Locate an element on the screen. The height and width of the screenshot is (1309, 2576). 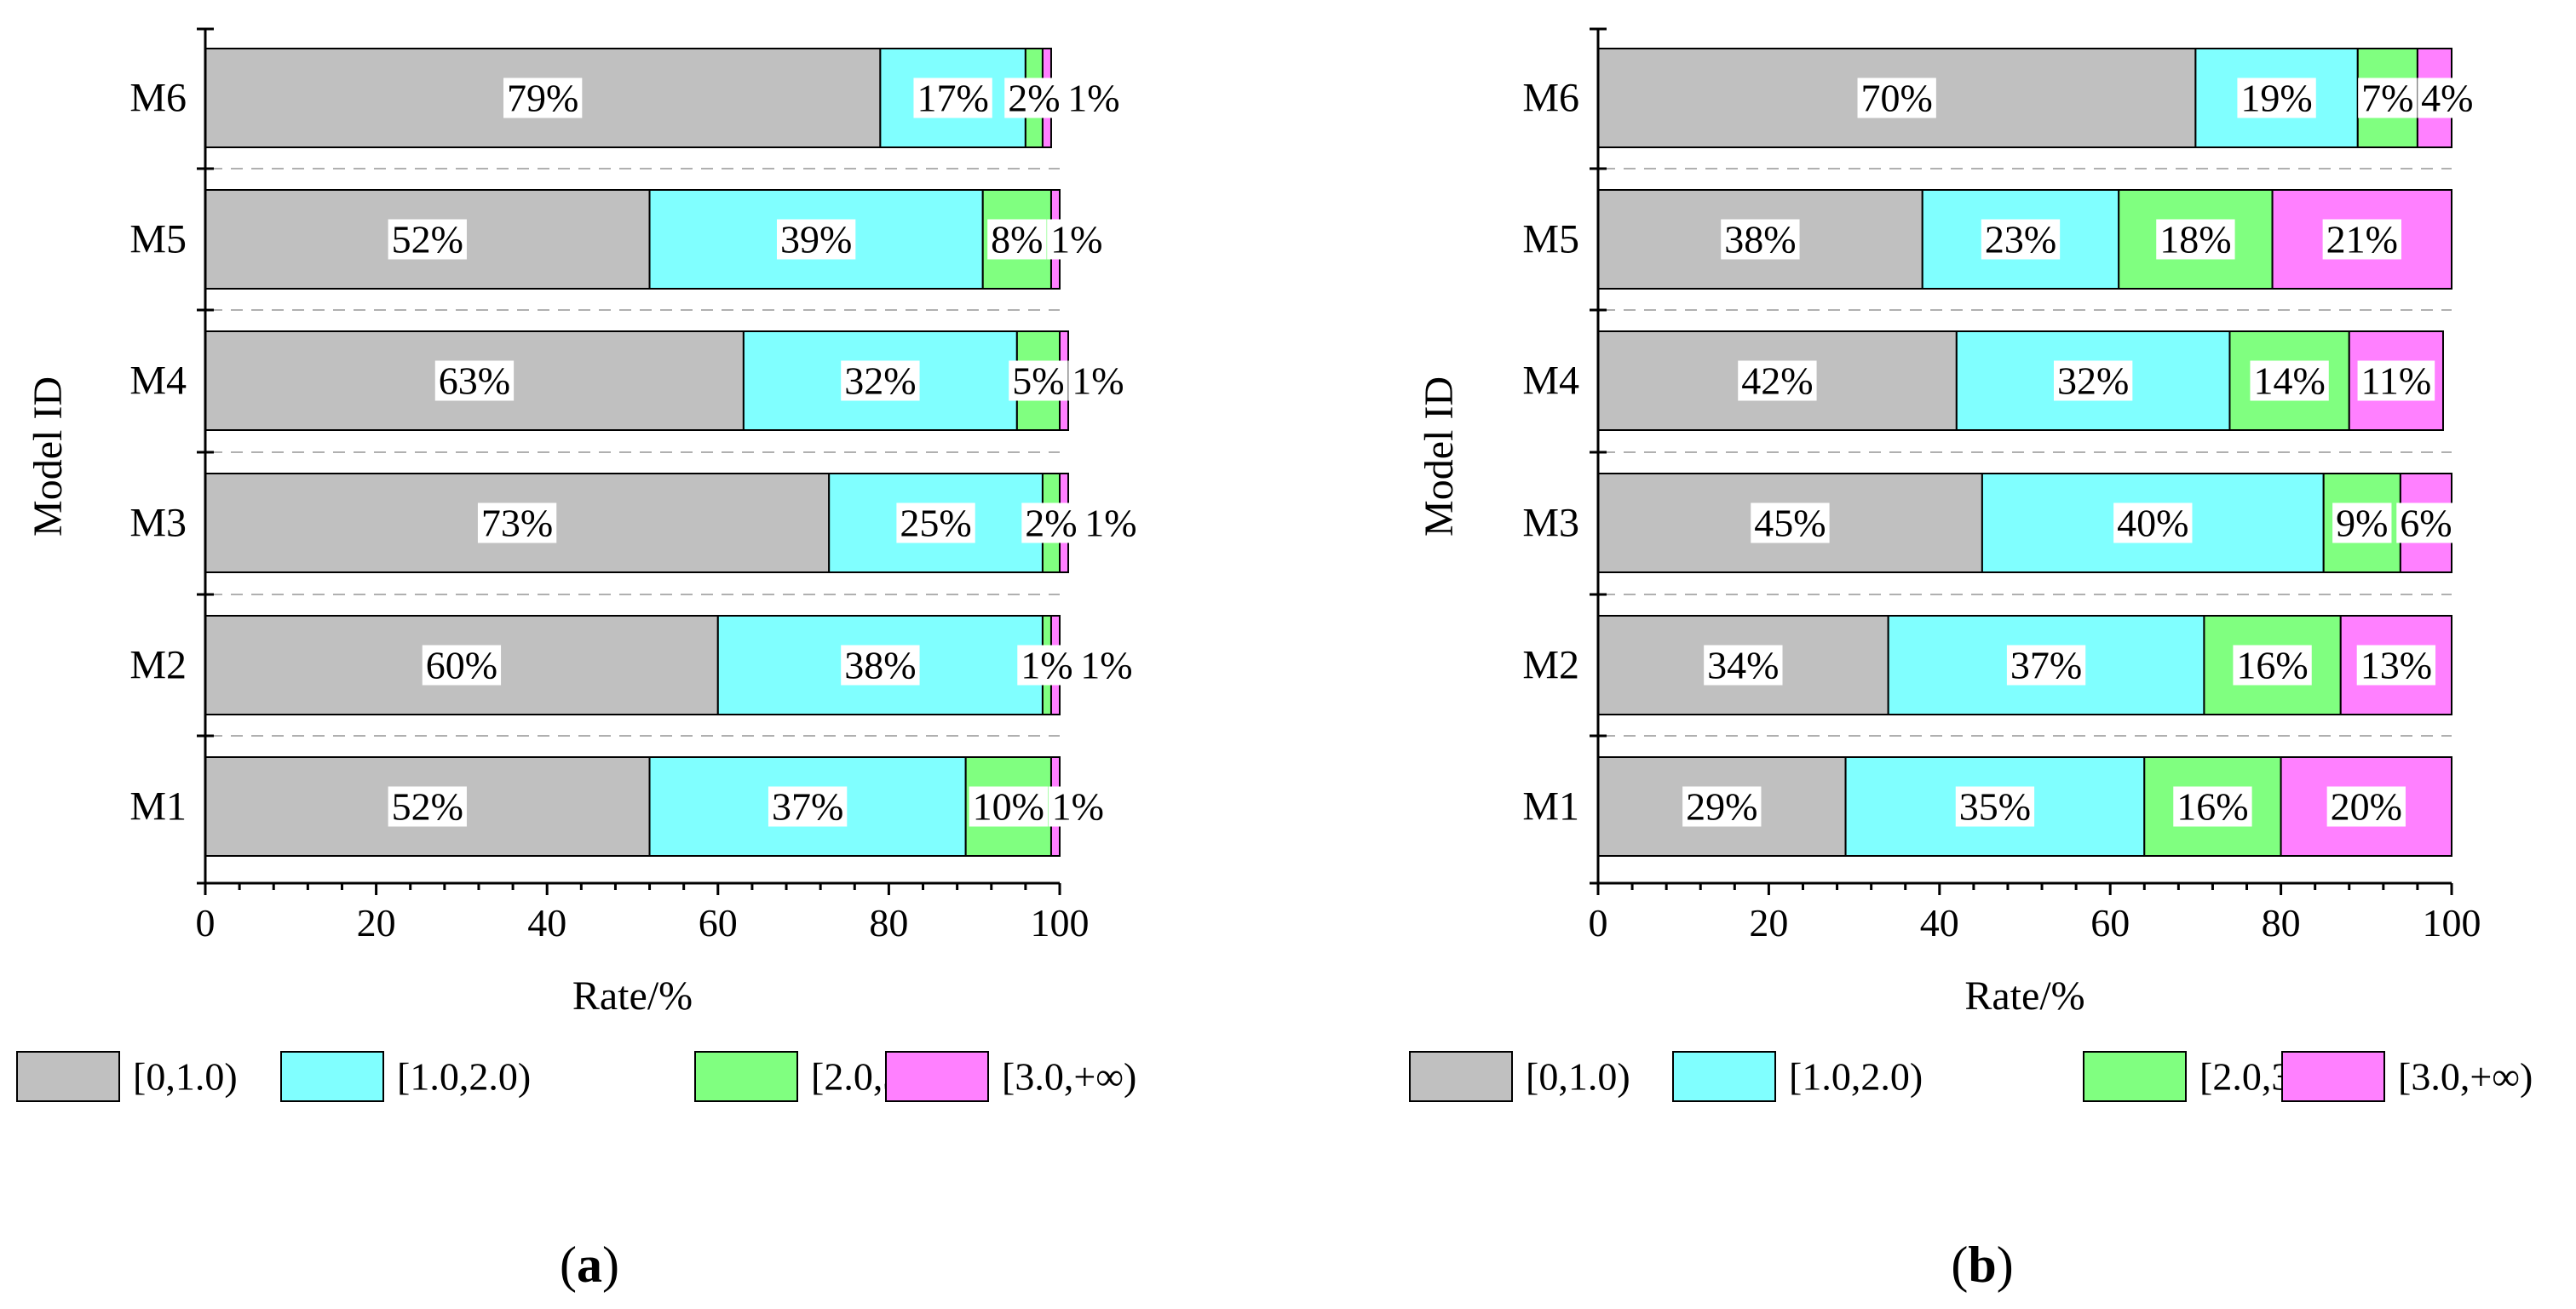
panel-a-label-M3-s2: 2% is located at coordinates (1051, 523).